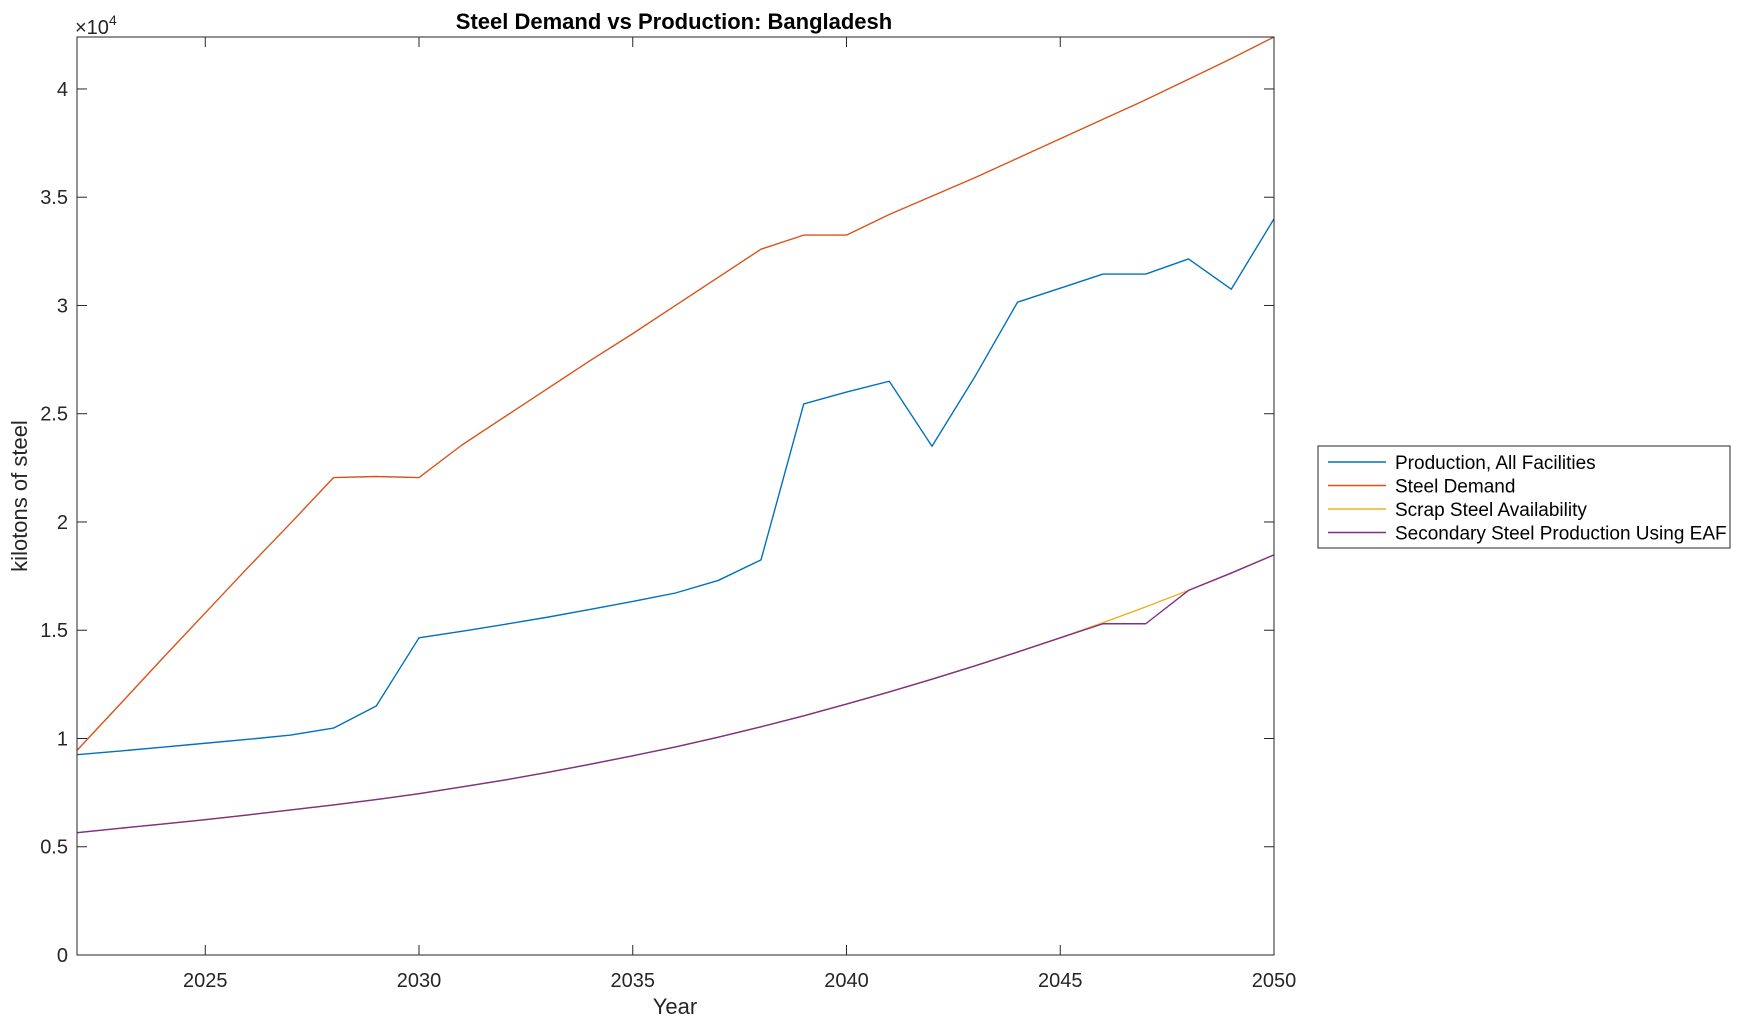 This screenshot has height=1023, width=1738. I want to click on y-tick-label: 3, so click(62, 306).